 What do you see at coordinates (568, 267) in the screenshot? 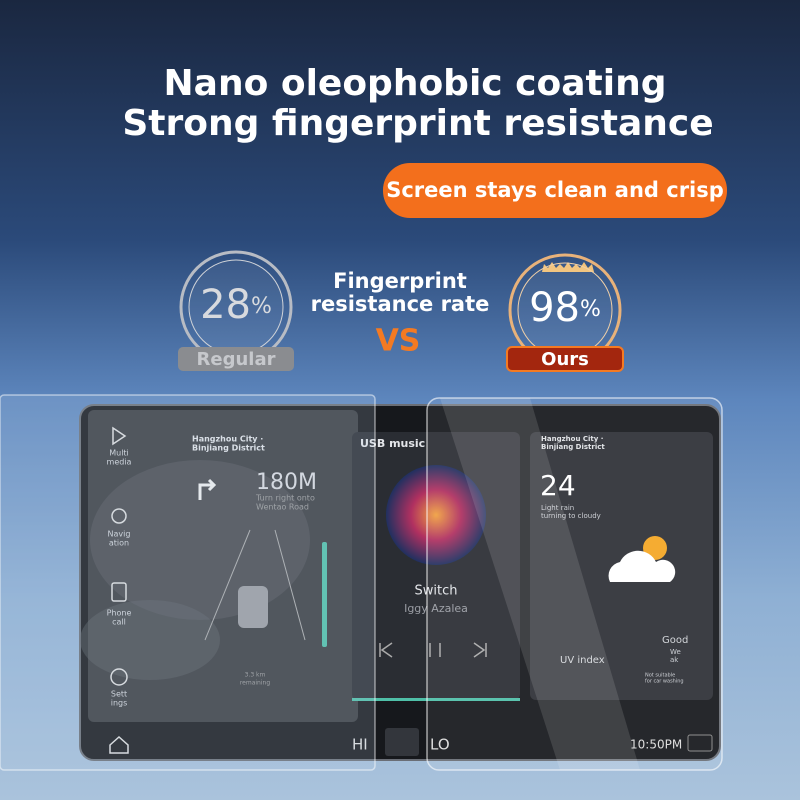
I see `crowns` at bounding box center [568, 267].